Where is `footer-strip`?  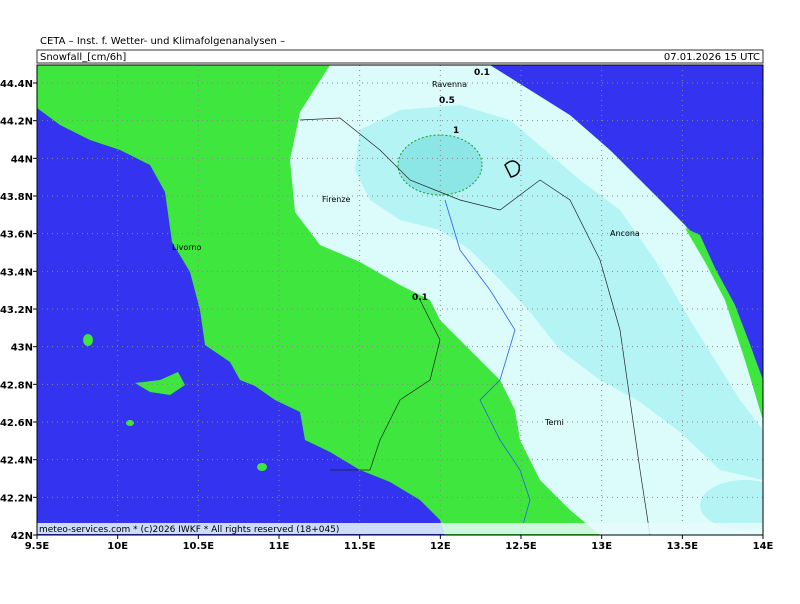
footer-strip is located at coordinates (400, 528).